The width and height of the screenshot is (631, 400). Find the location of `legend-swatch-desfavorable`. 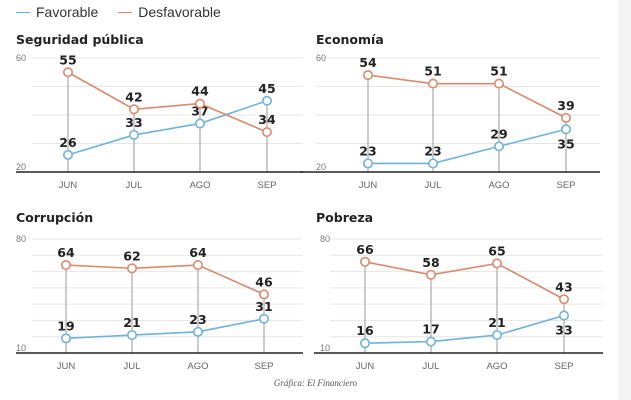

legend-swatch-desfavorable is located at coordinates (125, 12).